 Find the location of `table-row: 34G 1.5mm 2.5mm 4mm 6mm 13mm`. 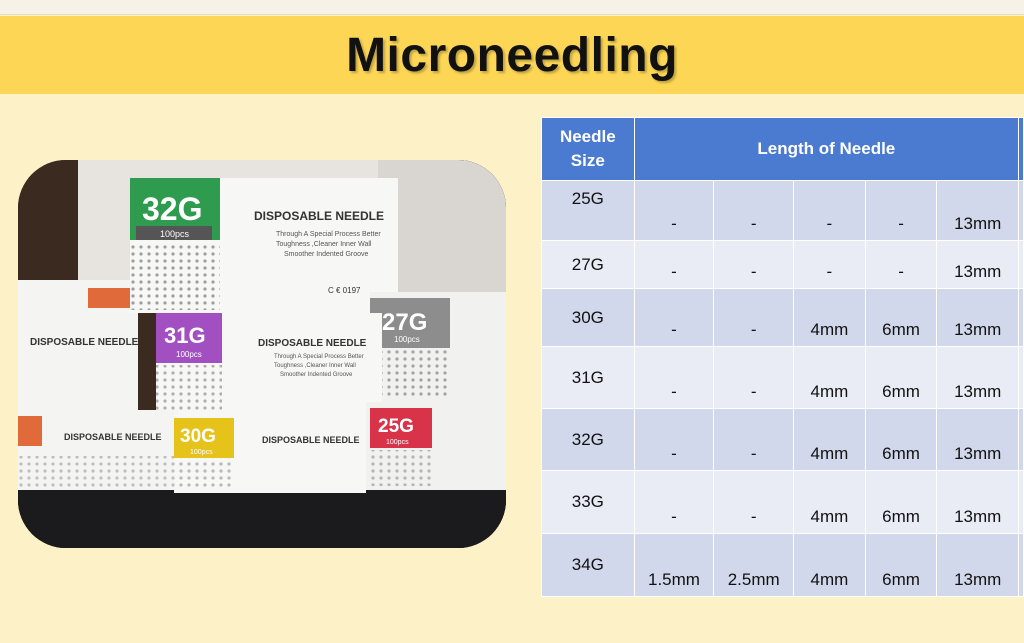

table-row: 34G 1.5mm 2.5mm 4mm 6mm 13mm is located at coordinates (782, 565).